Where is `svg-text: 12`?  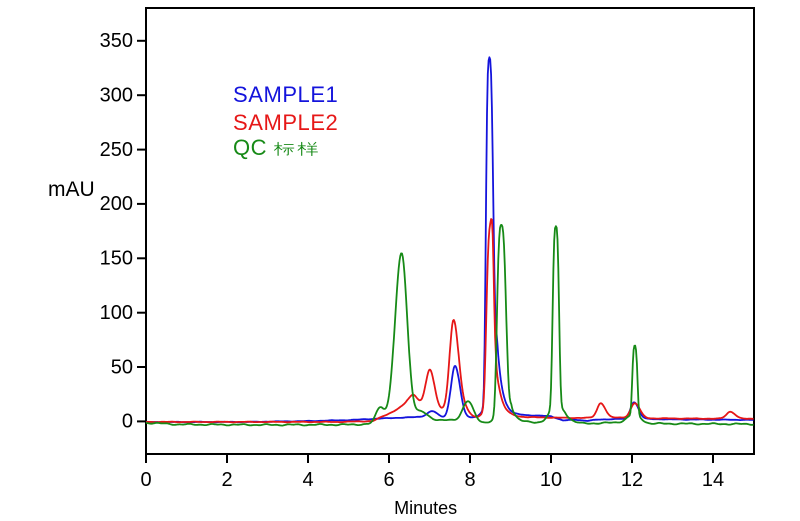
svg-text: 12 is located at coordinates (632, 480).